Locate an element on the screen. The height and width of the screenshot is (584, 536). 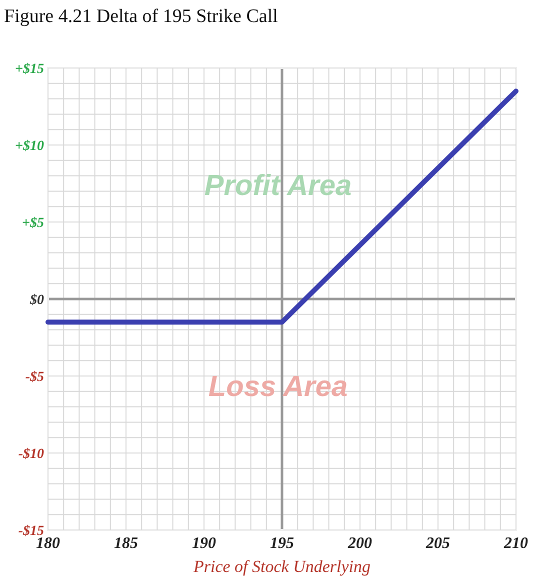
y-tick-label: $0 is located at coordinates (36, 300).